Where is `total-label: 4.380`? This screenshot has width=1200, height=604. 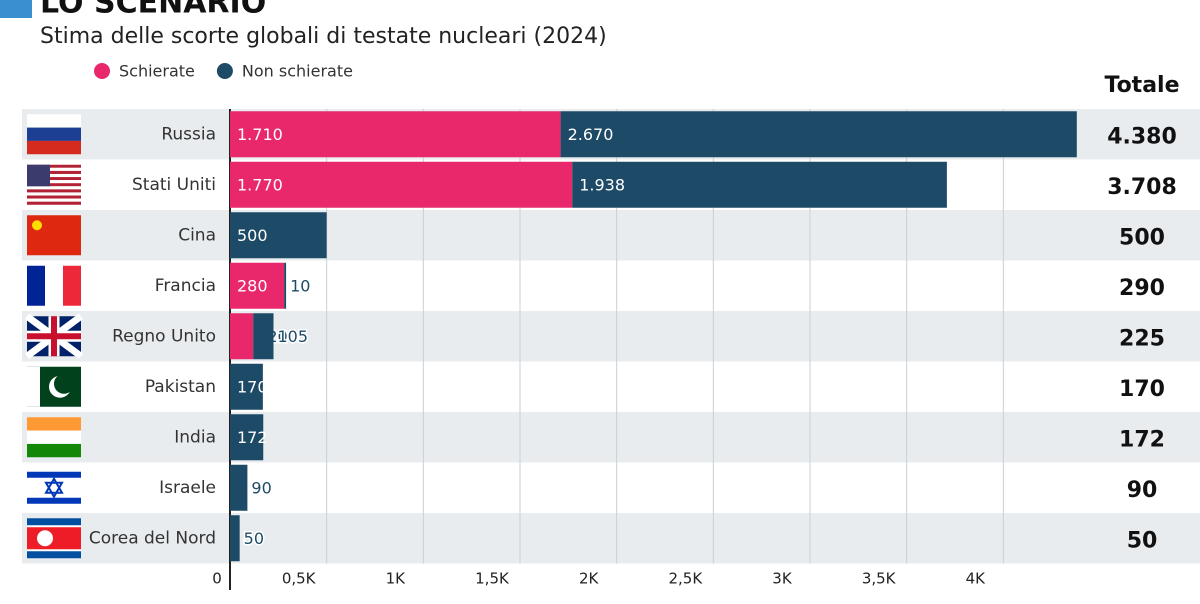 total-label: 4.380 is located at coordinates (1142, 136).